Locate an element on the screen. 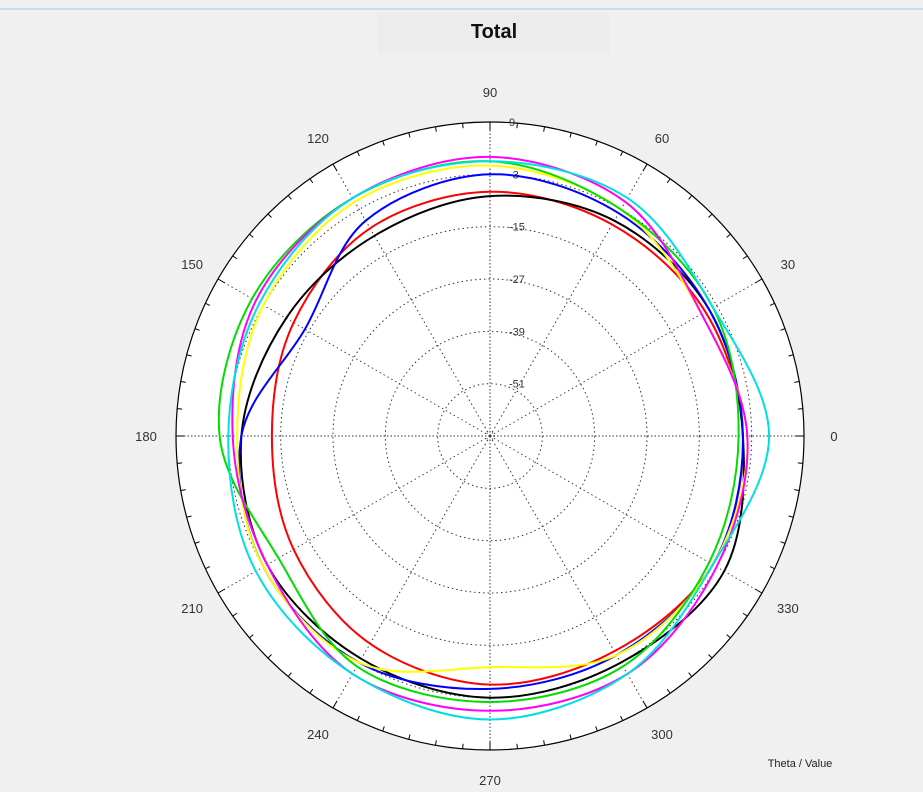 The height and width of the screenshot is (792, 923). theta-tick-label-210: 210 is located at coordinates (192, 608).